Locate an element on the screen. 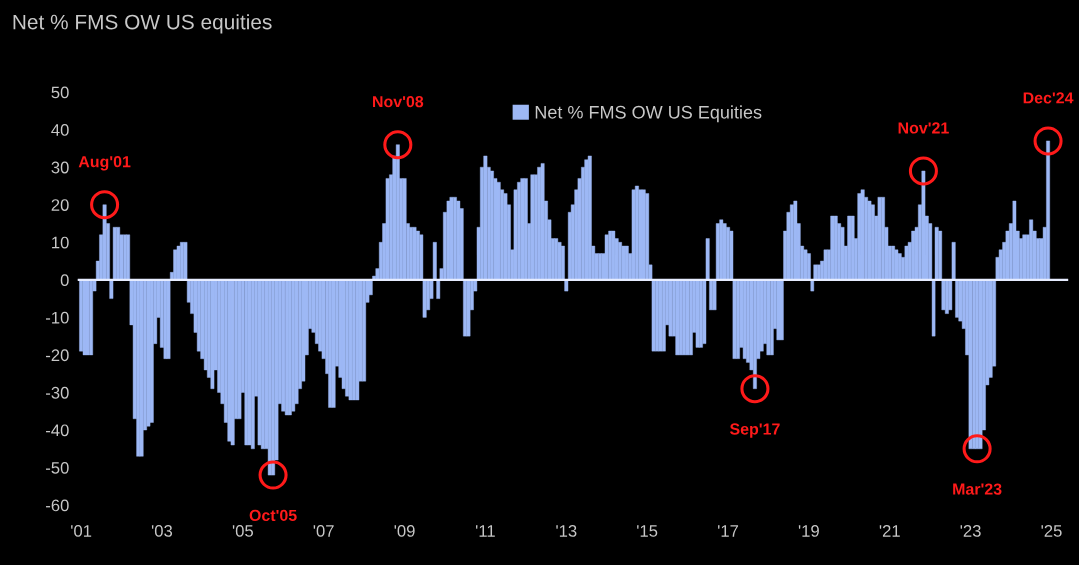  x-tick-label: '23 is located at coordinates (970, 530).